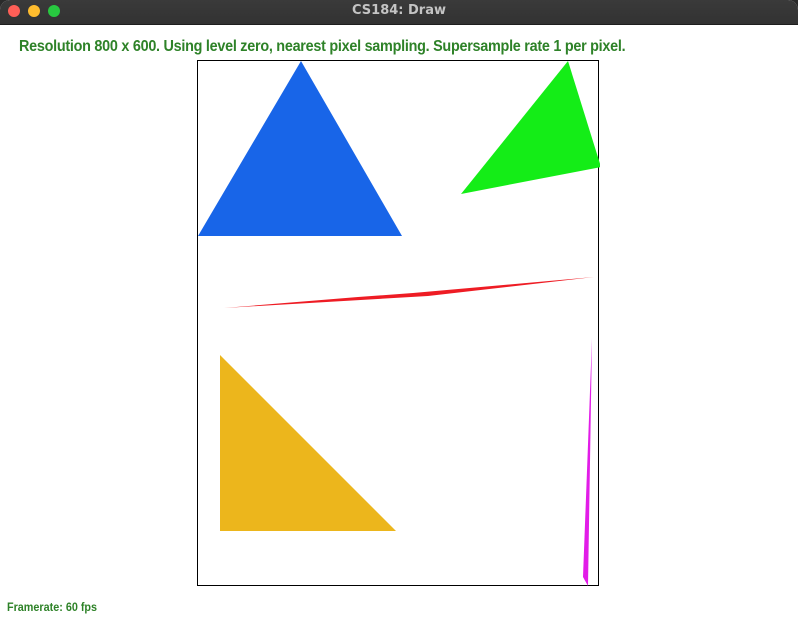 This screenshot has height=624, width=798. What do you see at coordinates (54, 11) in the screenshot?
I see `zoom-window-button` at bounding box center [54, 11].